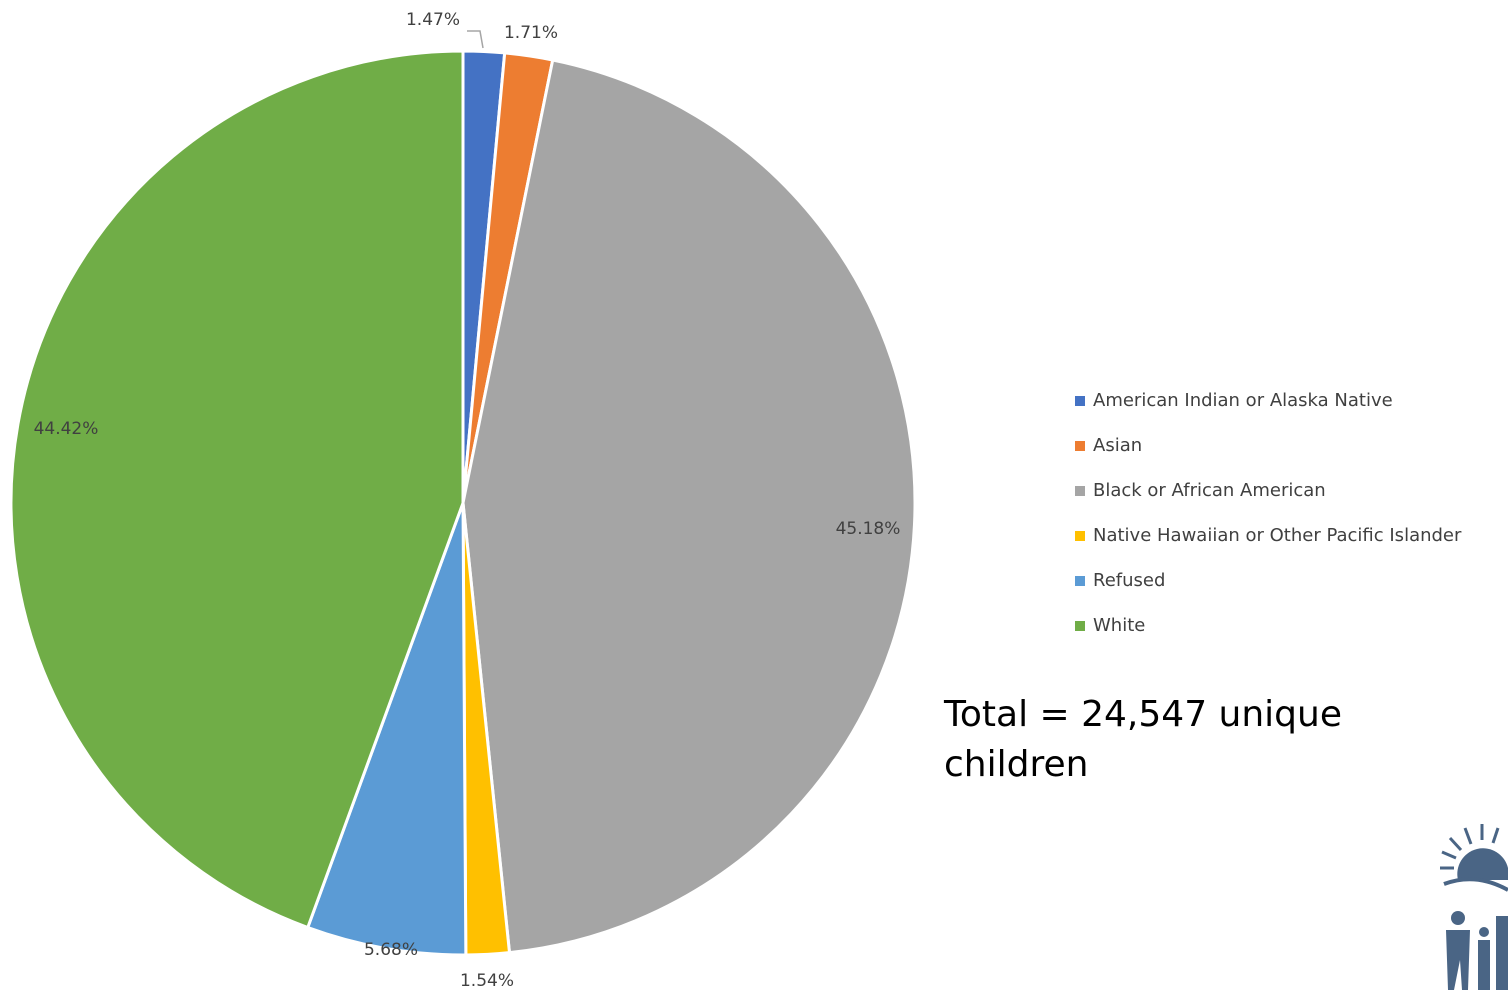  I want to click on legend-label: Black or African American, so click(1209, 490).